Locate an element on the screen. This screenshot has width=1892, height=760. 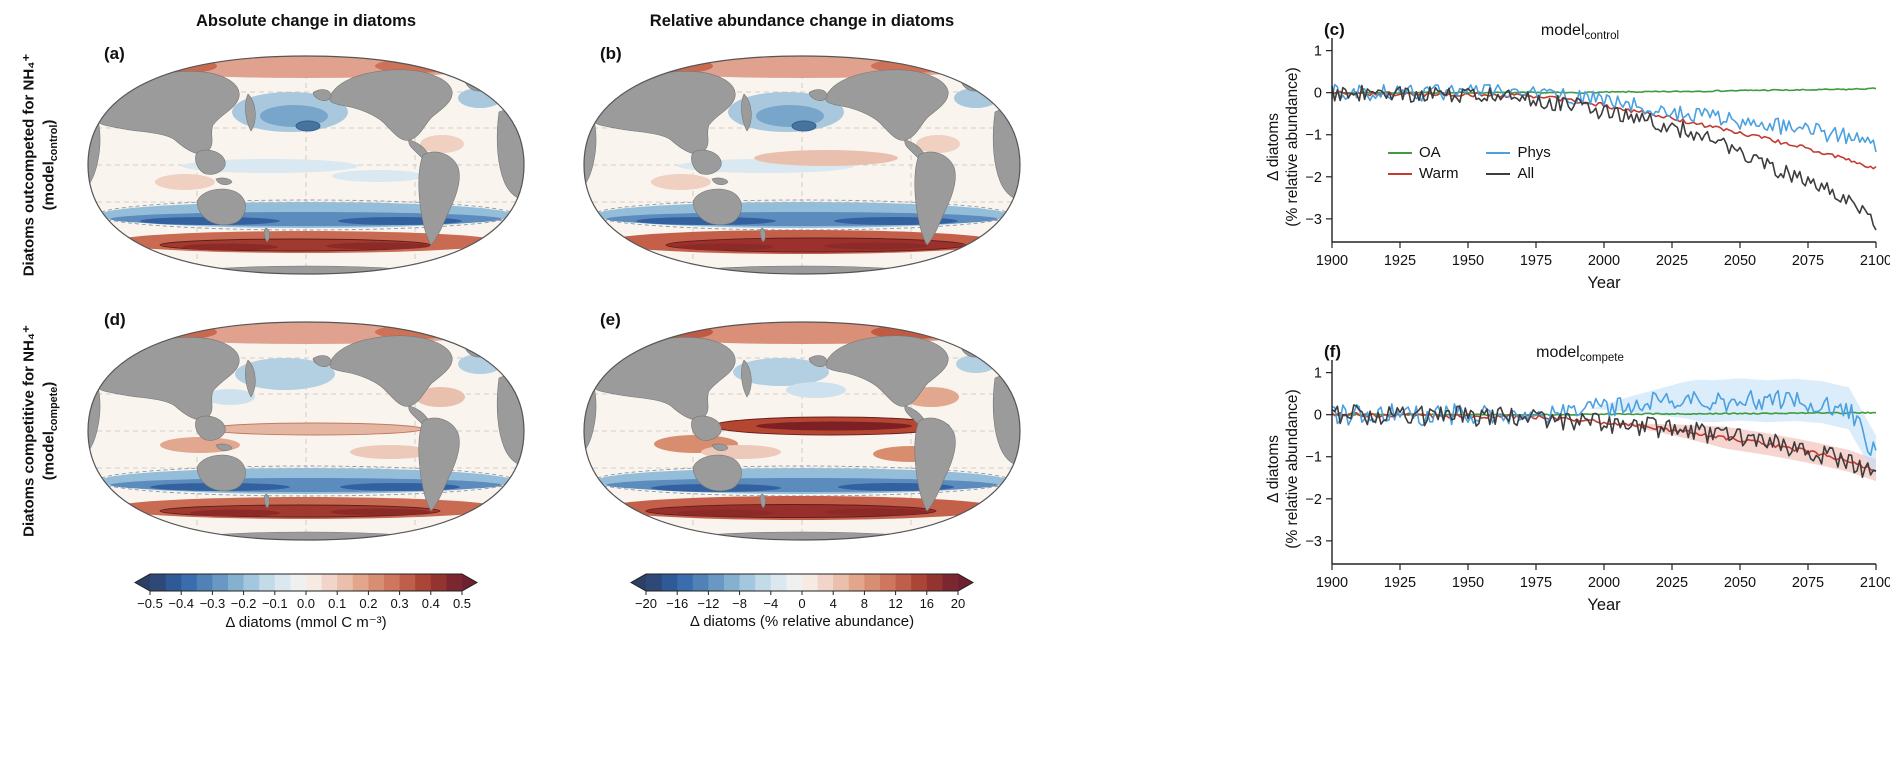
row-label-control-title: Diatoms outcompeted for NH₄⁺ is located at coordinates (29, 165).